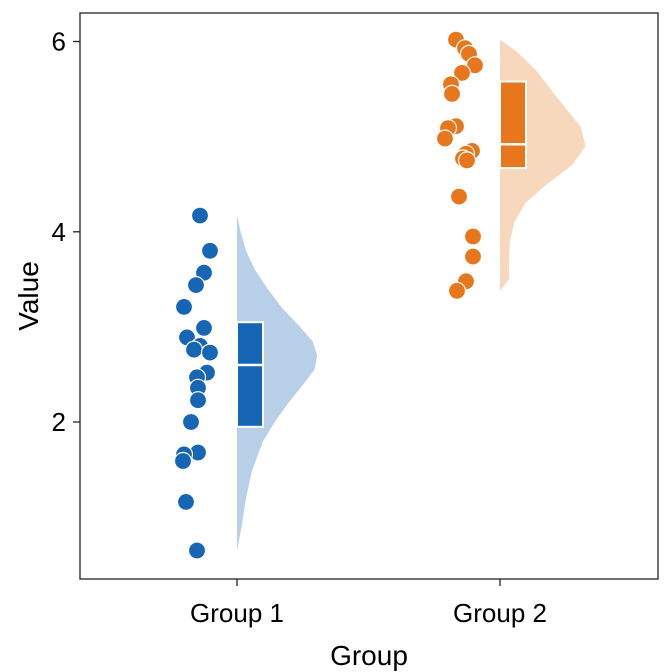  What do you see at coordinates (28, 296) in the screenshot?
I see `y-axis-title: Value` at bounding box center [28, 296].